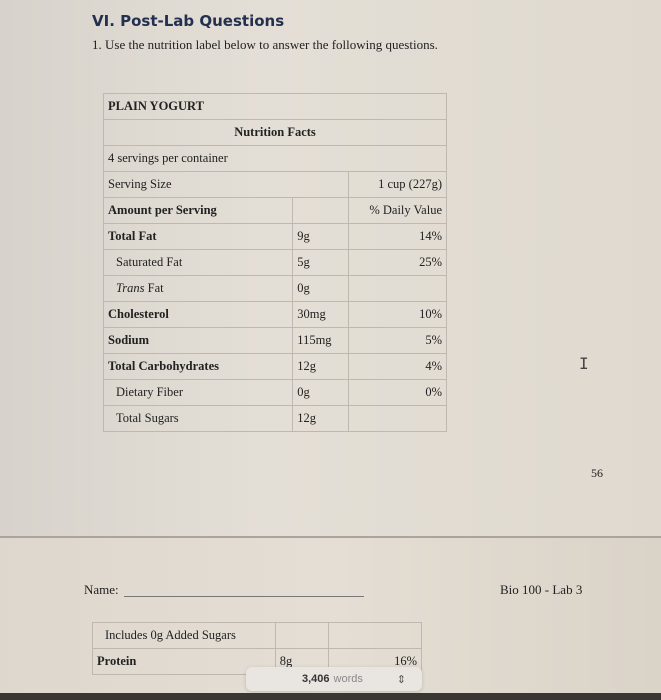  Describe the element at coordinates (397, 210) in the screenshot. I see `dv-header: % Daily Value` at that location.